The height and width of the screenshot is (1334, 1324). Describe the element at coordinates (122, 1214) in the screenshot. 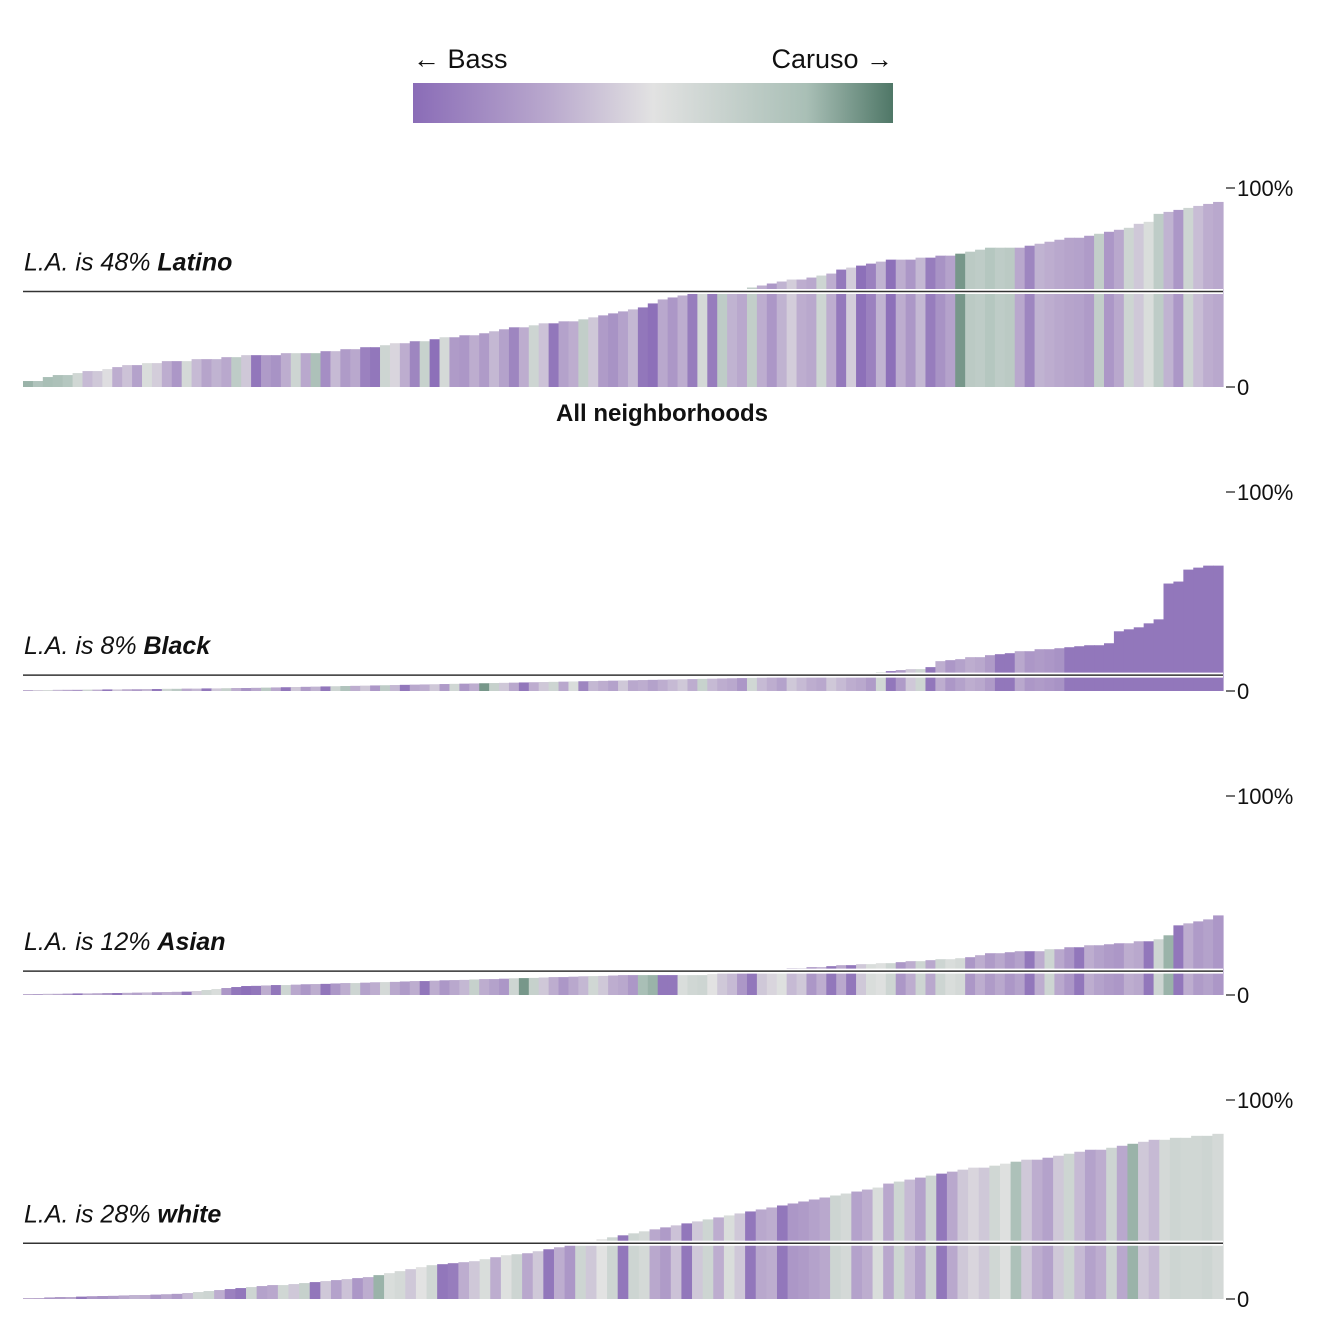

I see `group-label: L.A. is 28% white` at that location.